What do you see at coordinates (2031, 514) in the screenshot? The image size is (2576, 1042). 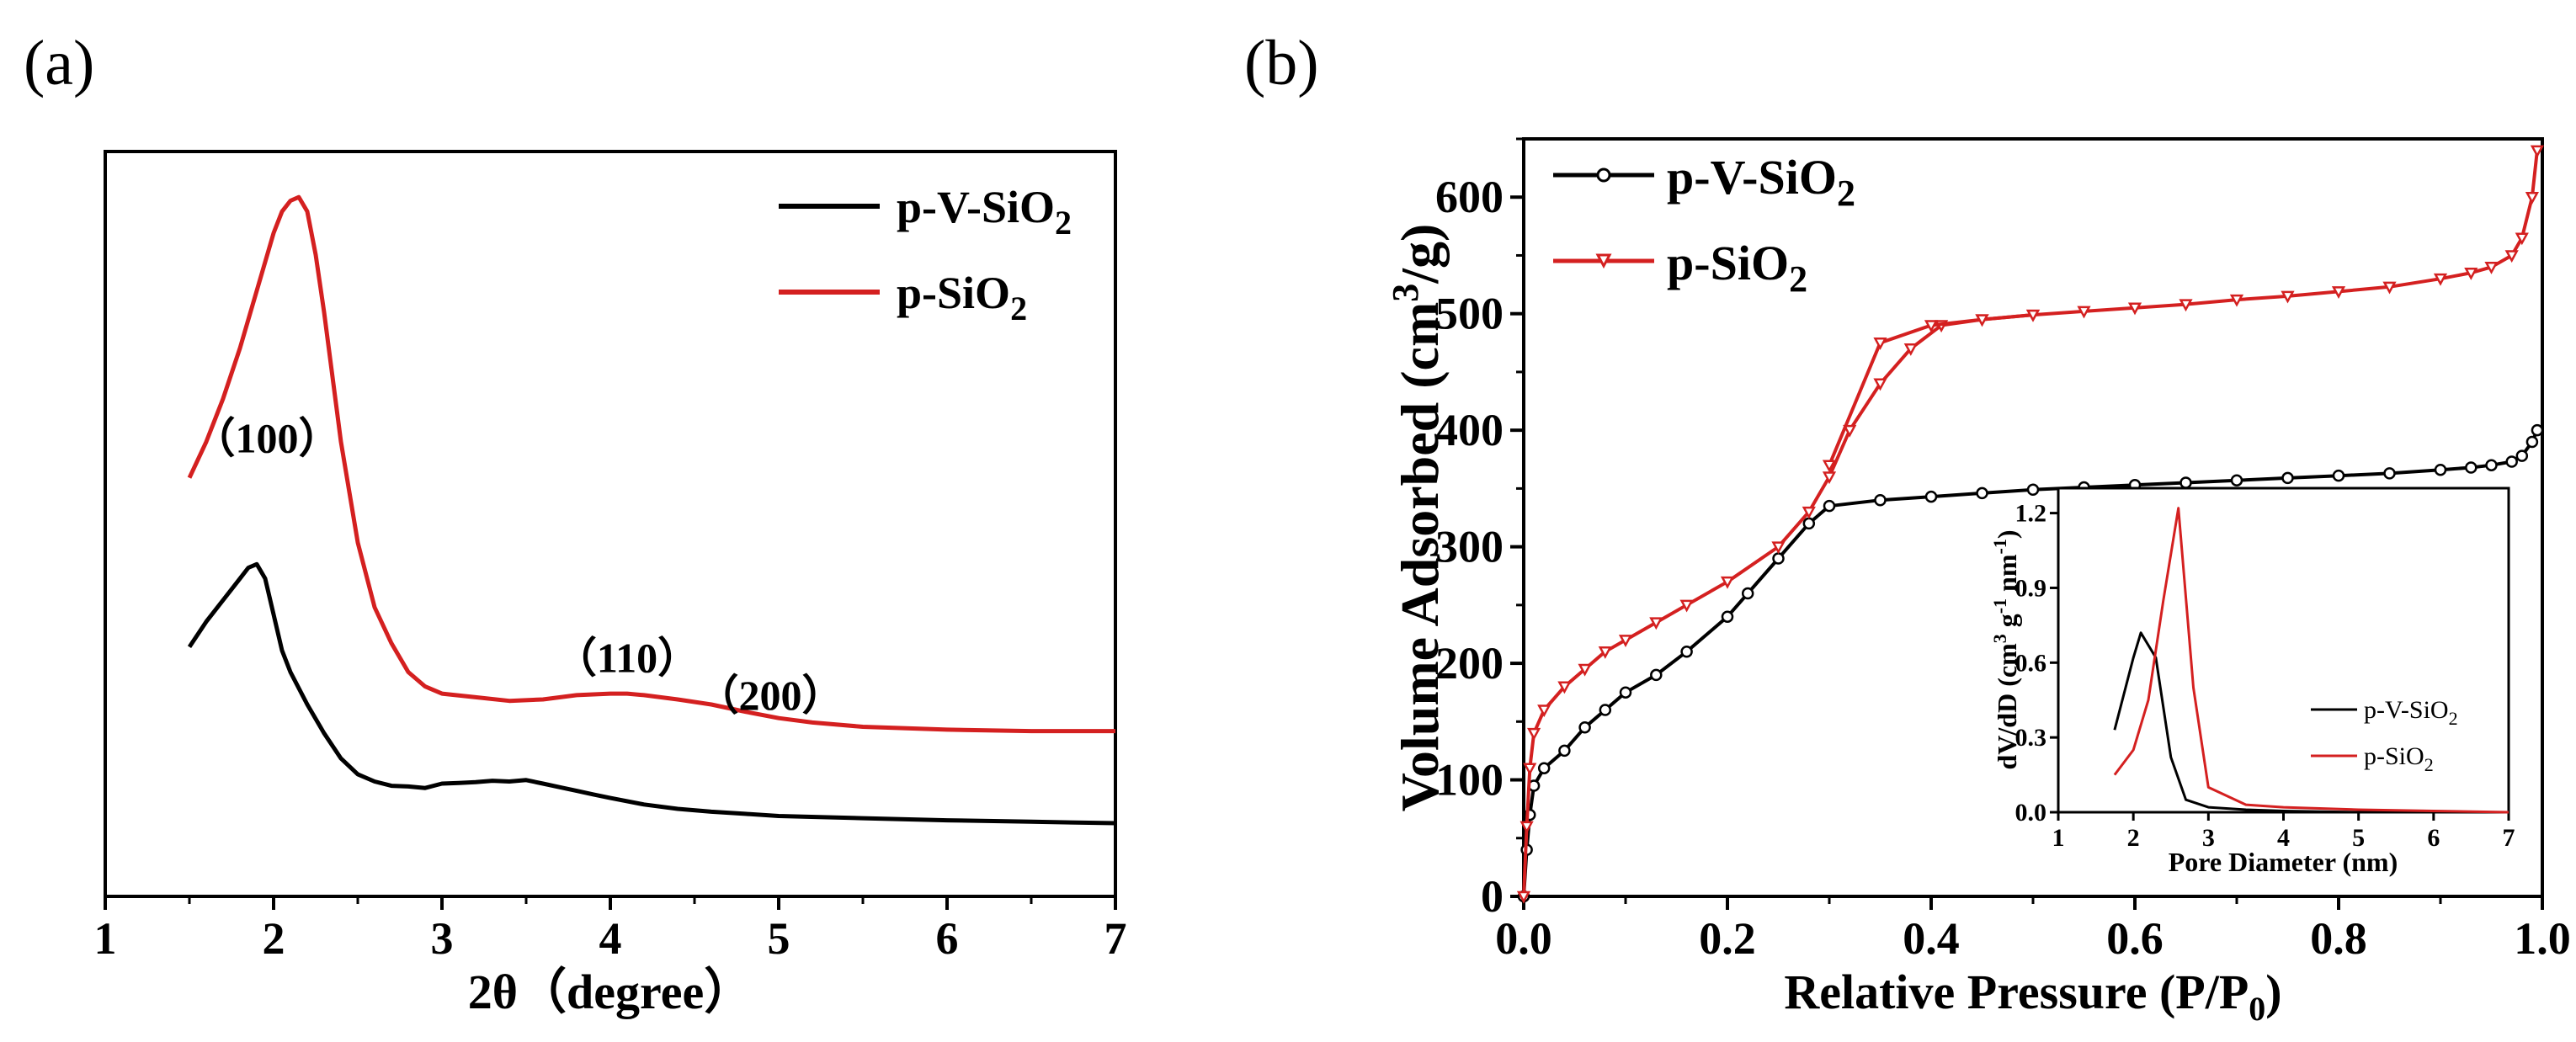 I see `inset-y-tick-label: 1.2` at bounding box center [2031, 514].